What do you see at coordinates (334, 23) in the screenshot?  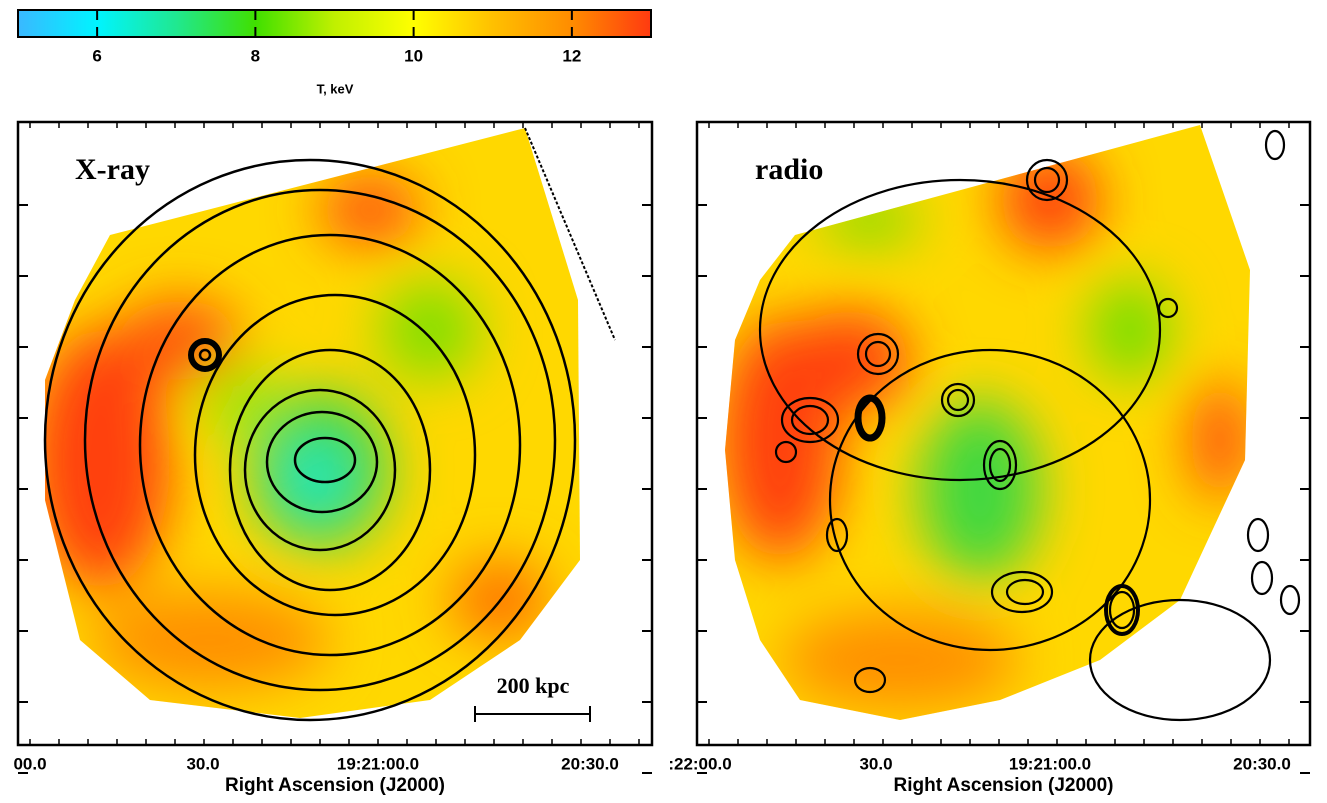 I see `colorbar` at bounding box center [334, 23].